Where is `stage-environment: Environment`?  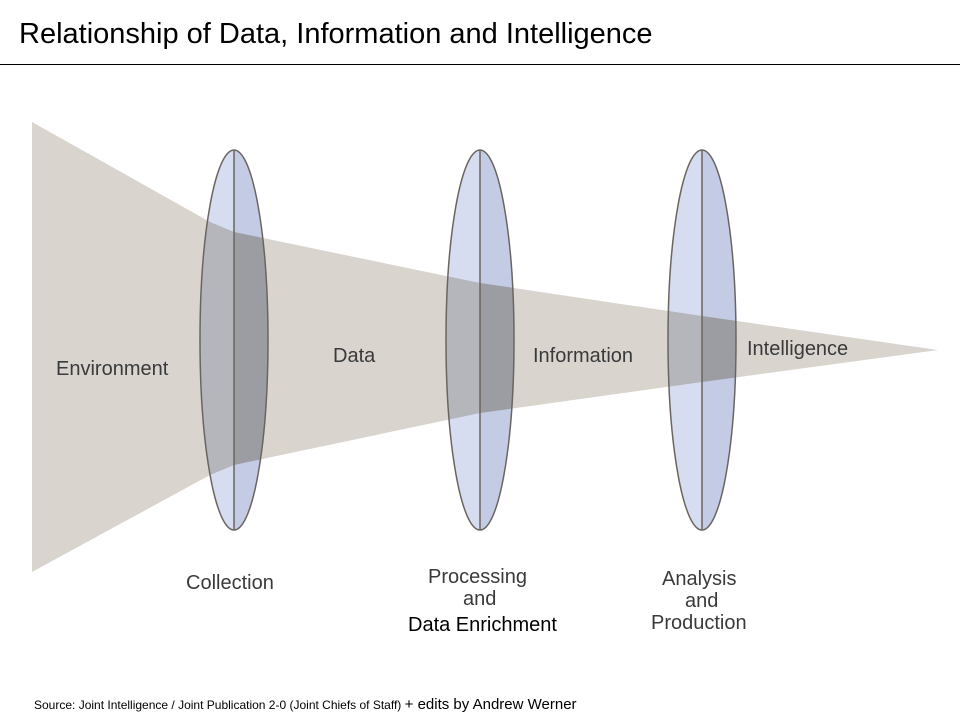 stage-environment: Environment is located at coordinates (112, 369).